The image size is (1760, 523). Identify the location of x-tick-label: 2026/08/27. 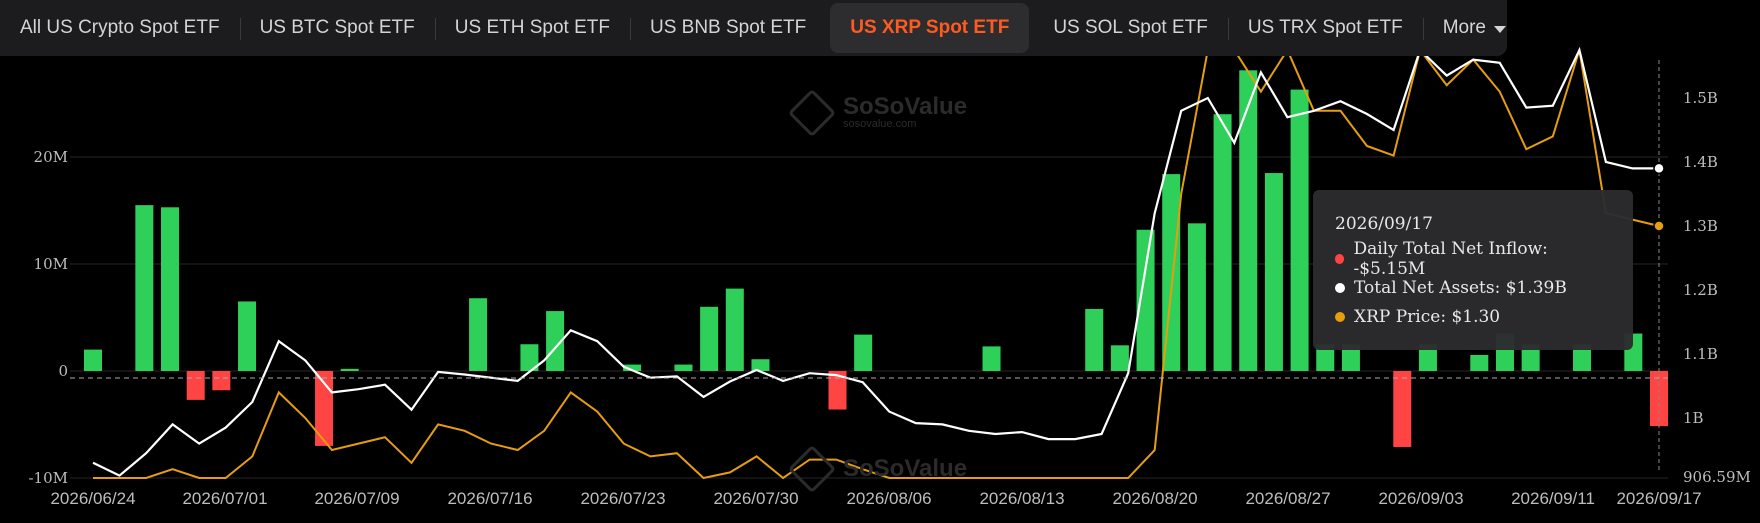
(1287, 498).